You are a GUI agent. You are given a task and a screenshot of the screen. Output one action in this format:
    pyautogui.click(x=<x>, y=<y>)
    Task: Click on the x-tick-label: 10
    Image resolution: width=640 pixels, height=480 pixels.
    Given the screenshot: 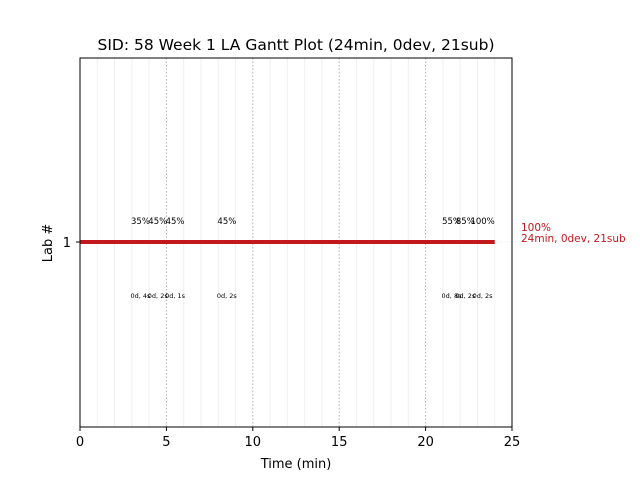 What is the action you would take?
    pyautogui.click(x=253, y=442)
    